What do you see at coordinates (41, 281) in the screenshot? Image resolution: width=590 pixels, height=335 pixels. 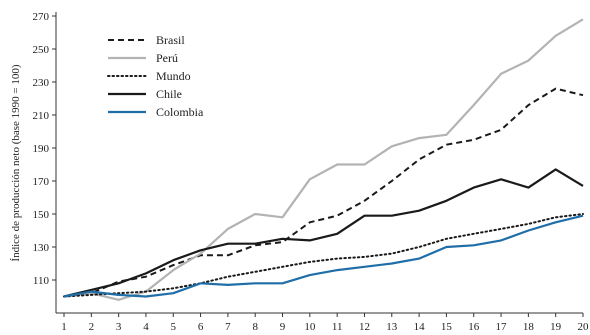 I see `y-tick-label: 110` at bounding box center [41, 281].